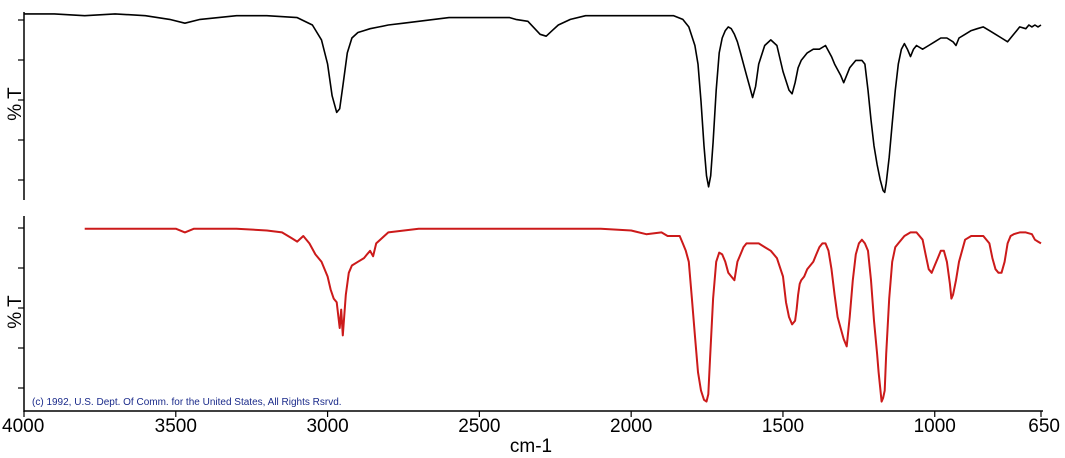  What do you see at coordinates (327, 426) in the screenshot?
I see `x-tick-label: 3000` at bounding box center [327, 426].